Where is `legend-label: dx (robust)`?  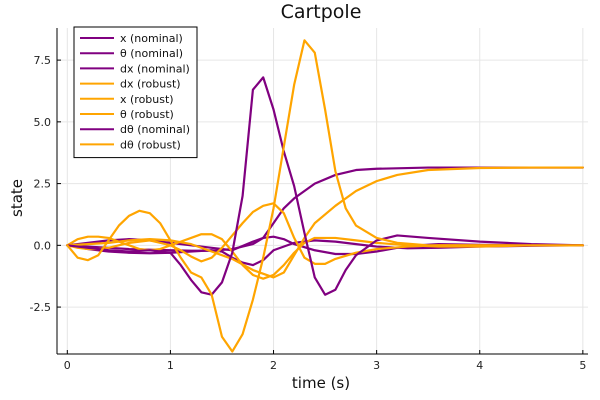 legend-label: dx (robust) is located at coordinates (150, 84).